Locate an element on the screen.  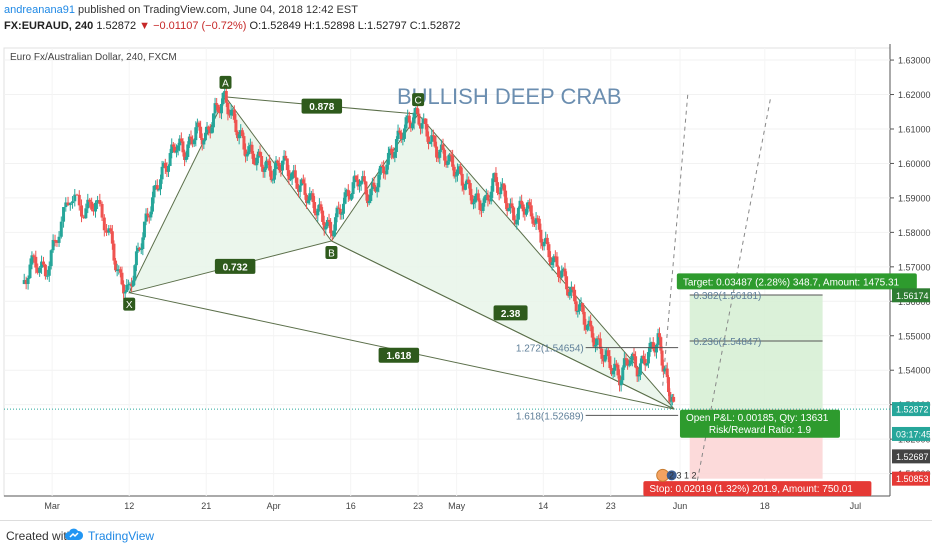
y-tick-label: 1.62000 is located at coordinates (914, 95).